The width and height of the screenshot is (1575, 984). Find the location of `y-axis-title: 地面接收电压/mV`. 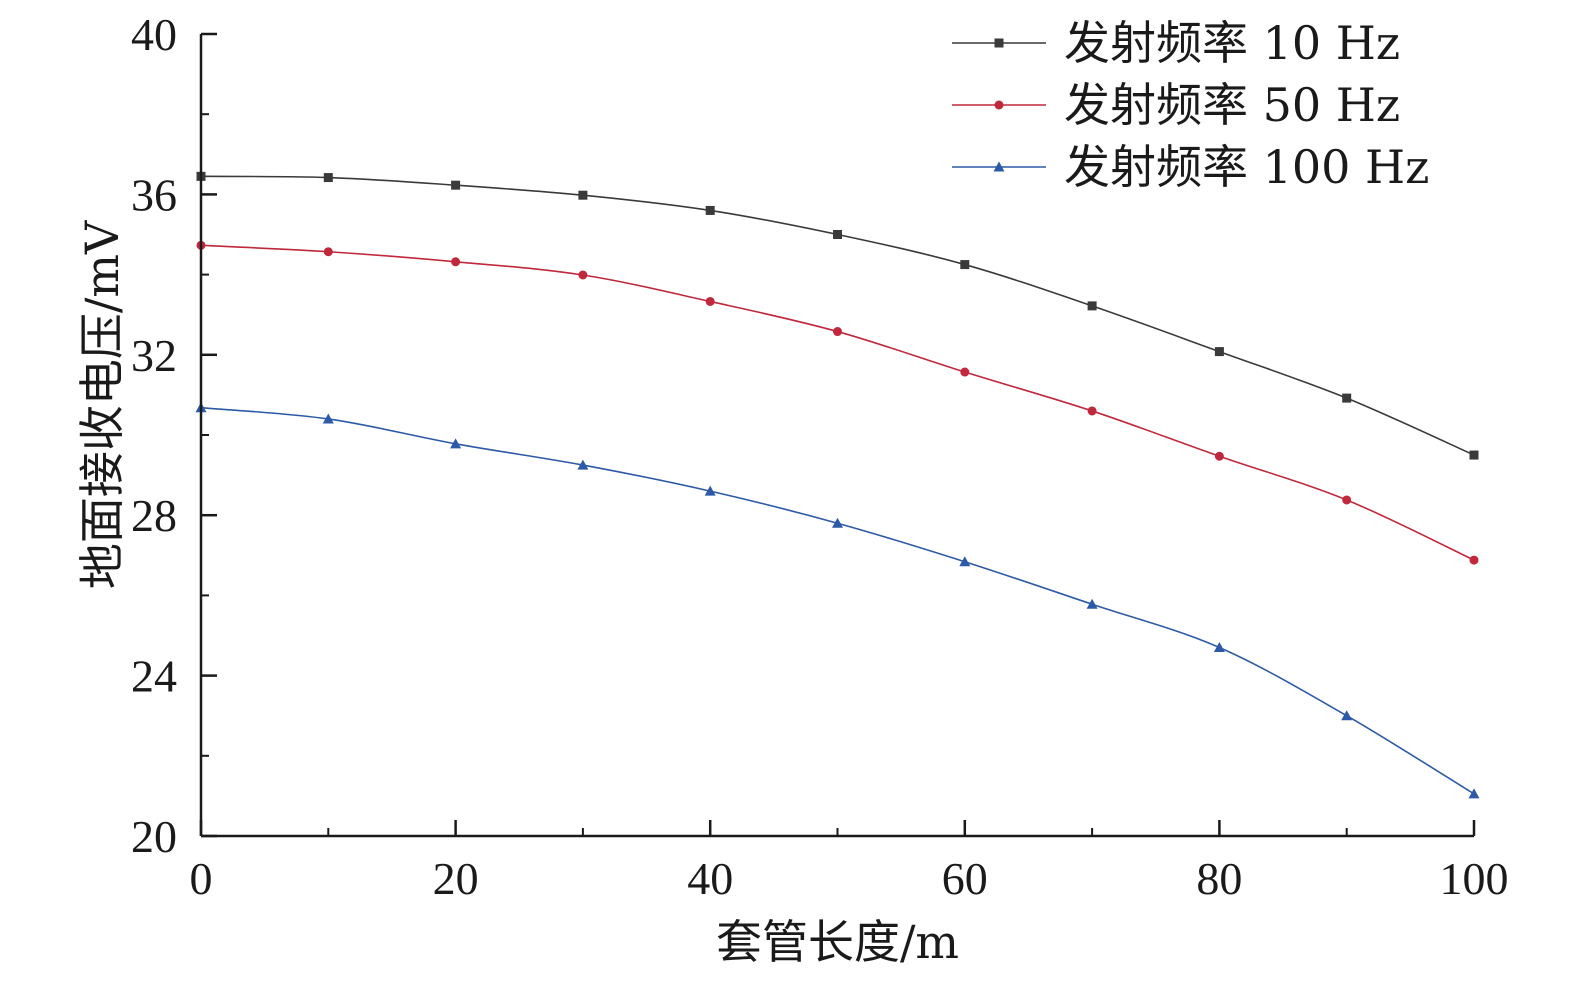

y-axis-title: 地面接收电压/mV is located at coordinates (102, 404).